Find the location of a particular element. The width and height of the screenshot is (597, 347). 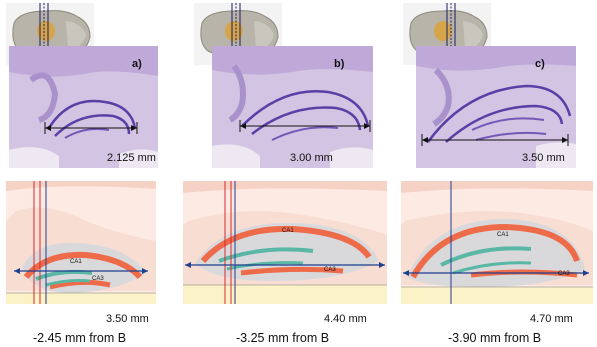

atlas-ca1-label-b: CA1 is located at coordinates (288, 231).